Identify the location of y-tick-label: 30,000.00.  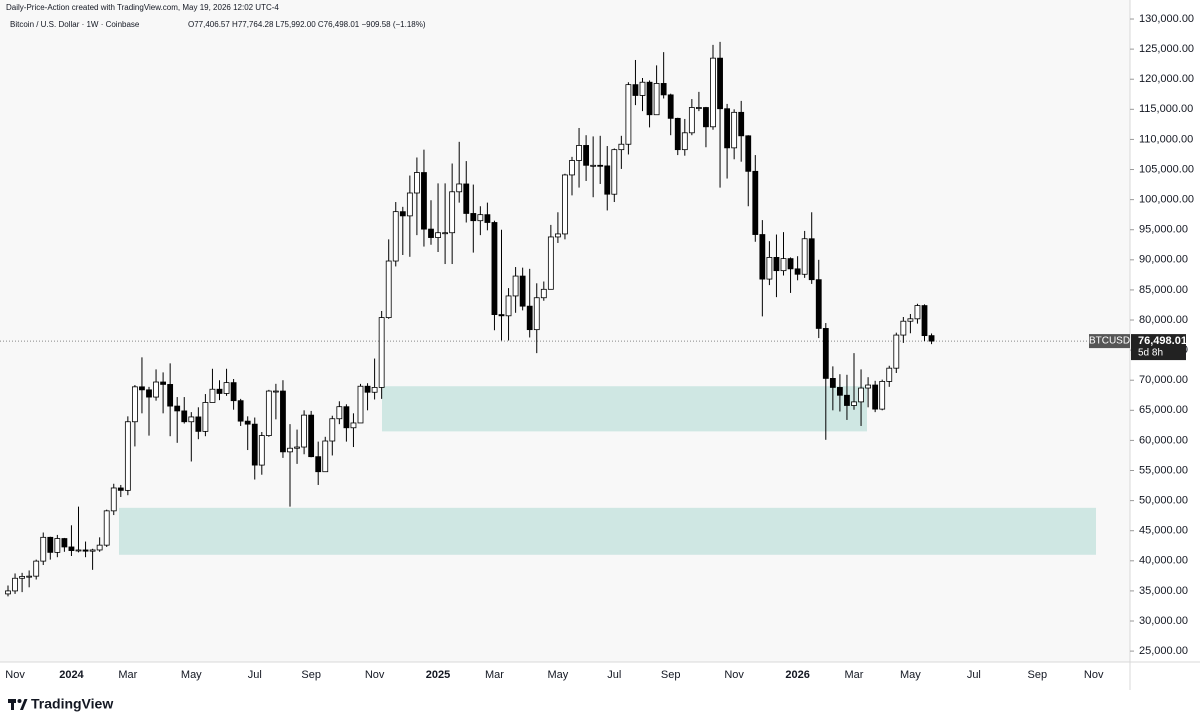
(1163, 621).